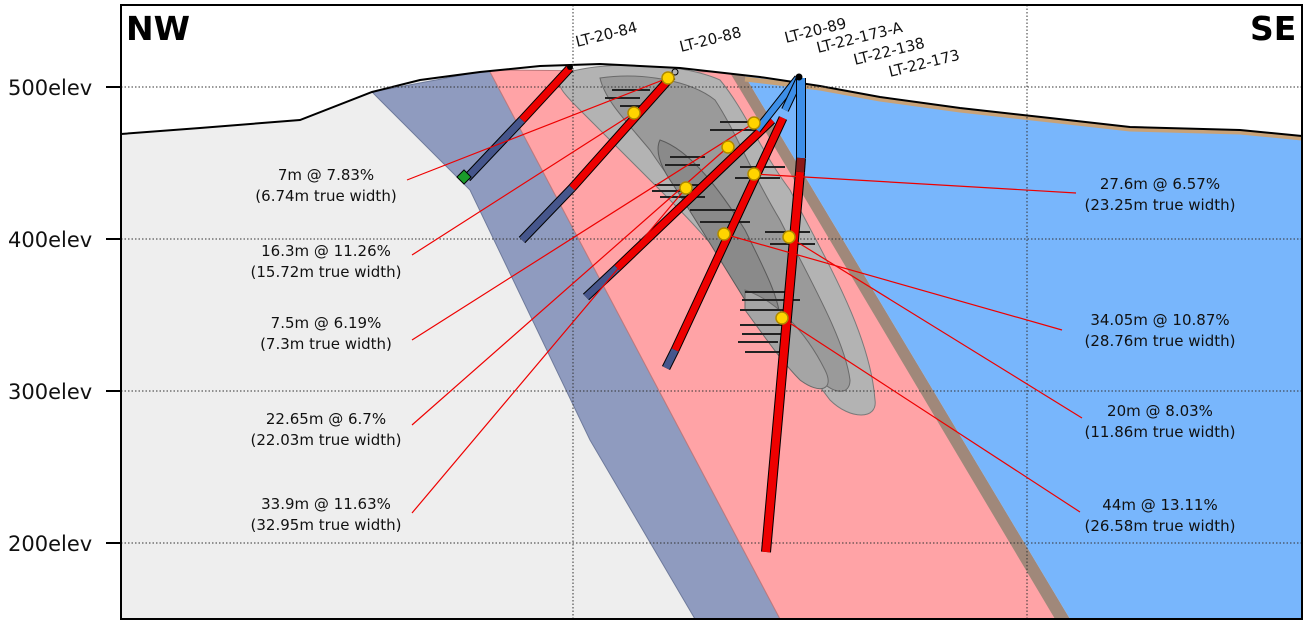  What do you see at coordinates (1159, 505) in the screenshot?
I see `callout-grade: 44m @ 13.11%` at bounding box center [1159, 505].